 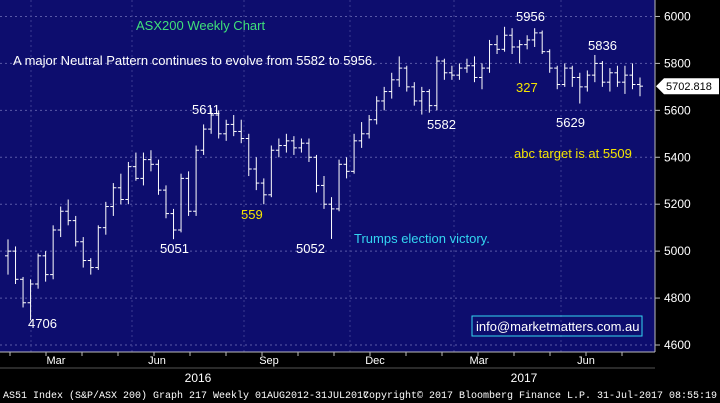 What do you see at coordinates (677, 345) in the screenshot?
I see `price-tick-label-4600: 4600` at bounding box center [677, 345].